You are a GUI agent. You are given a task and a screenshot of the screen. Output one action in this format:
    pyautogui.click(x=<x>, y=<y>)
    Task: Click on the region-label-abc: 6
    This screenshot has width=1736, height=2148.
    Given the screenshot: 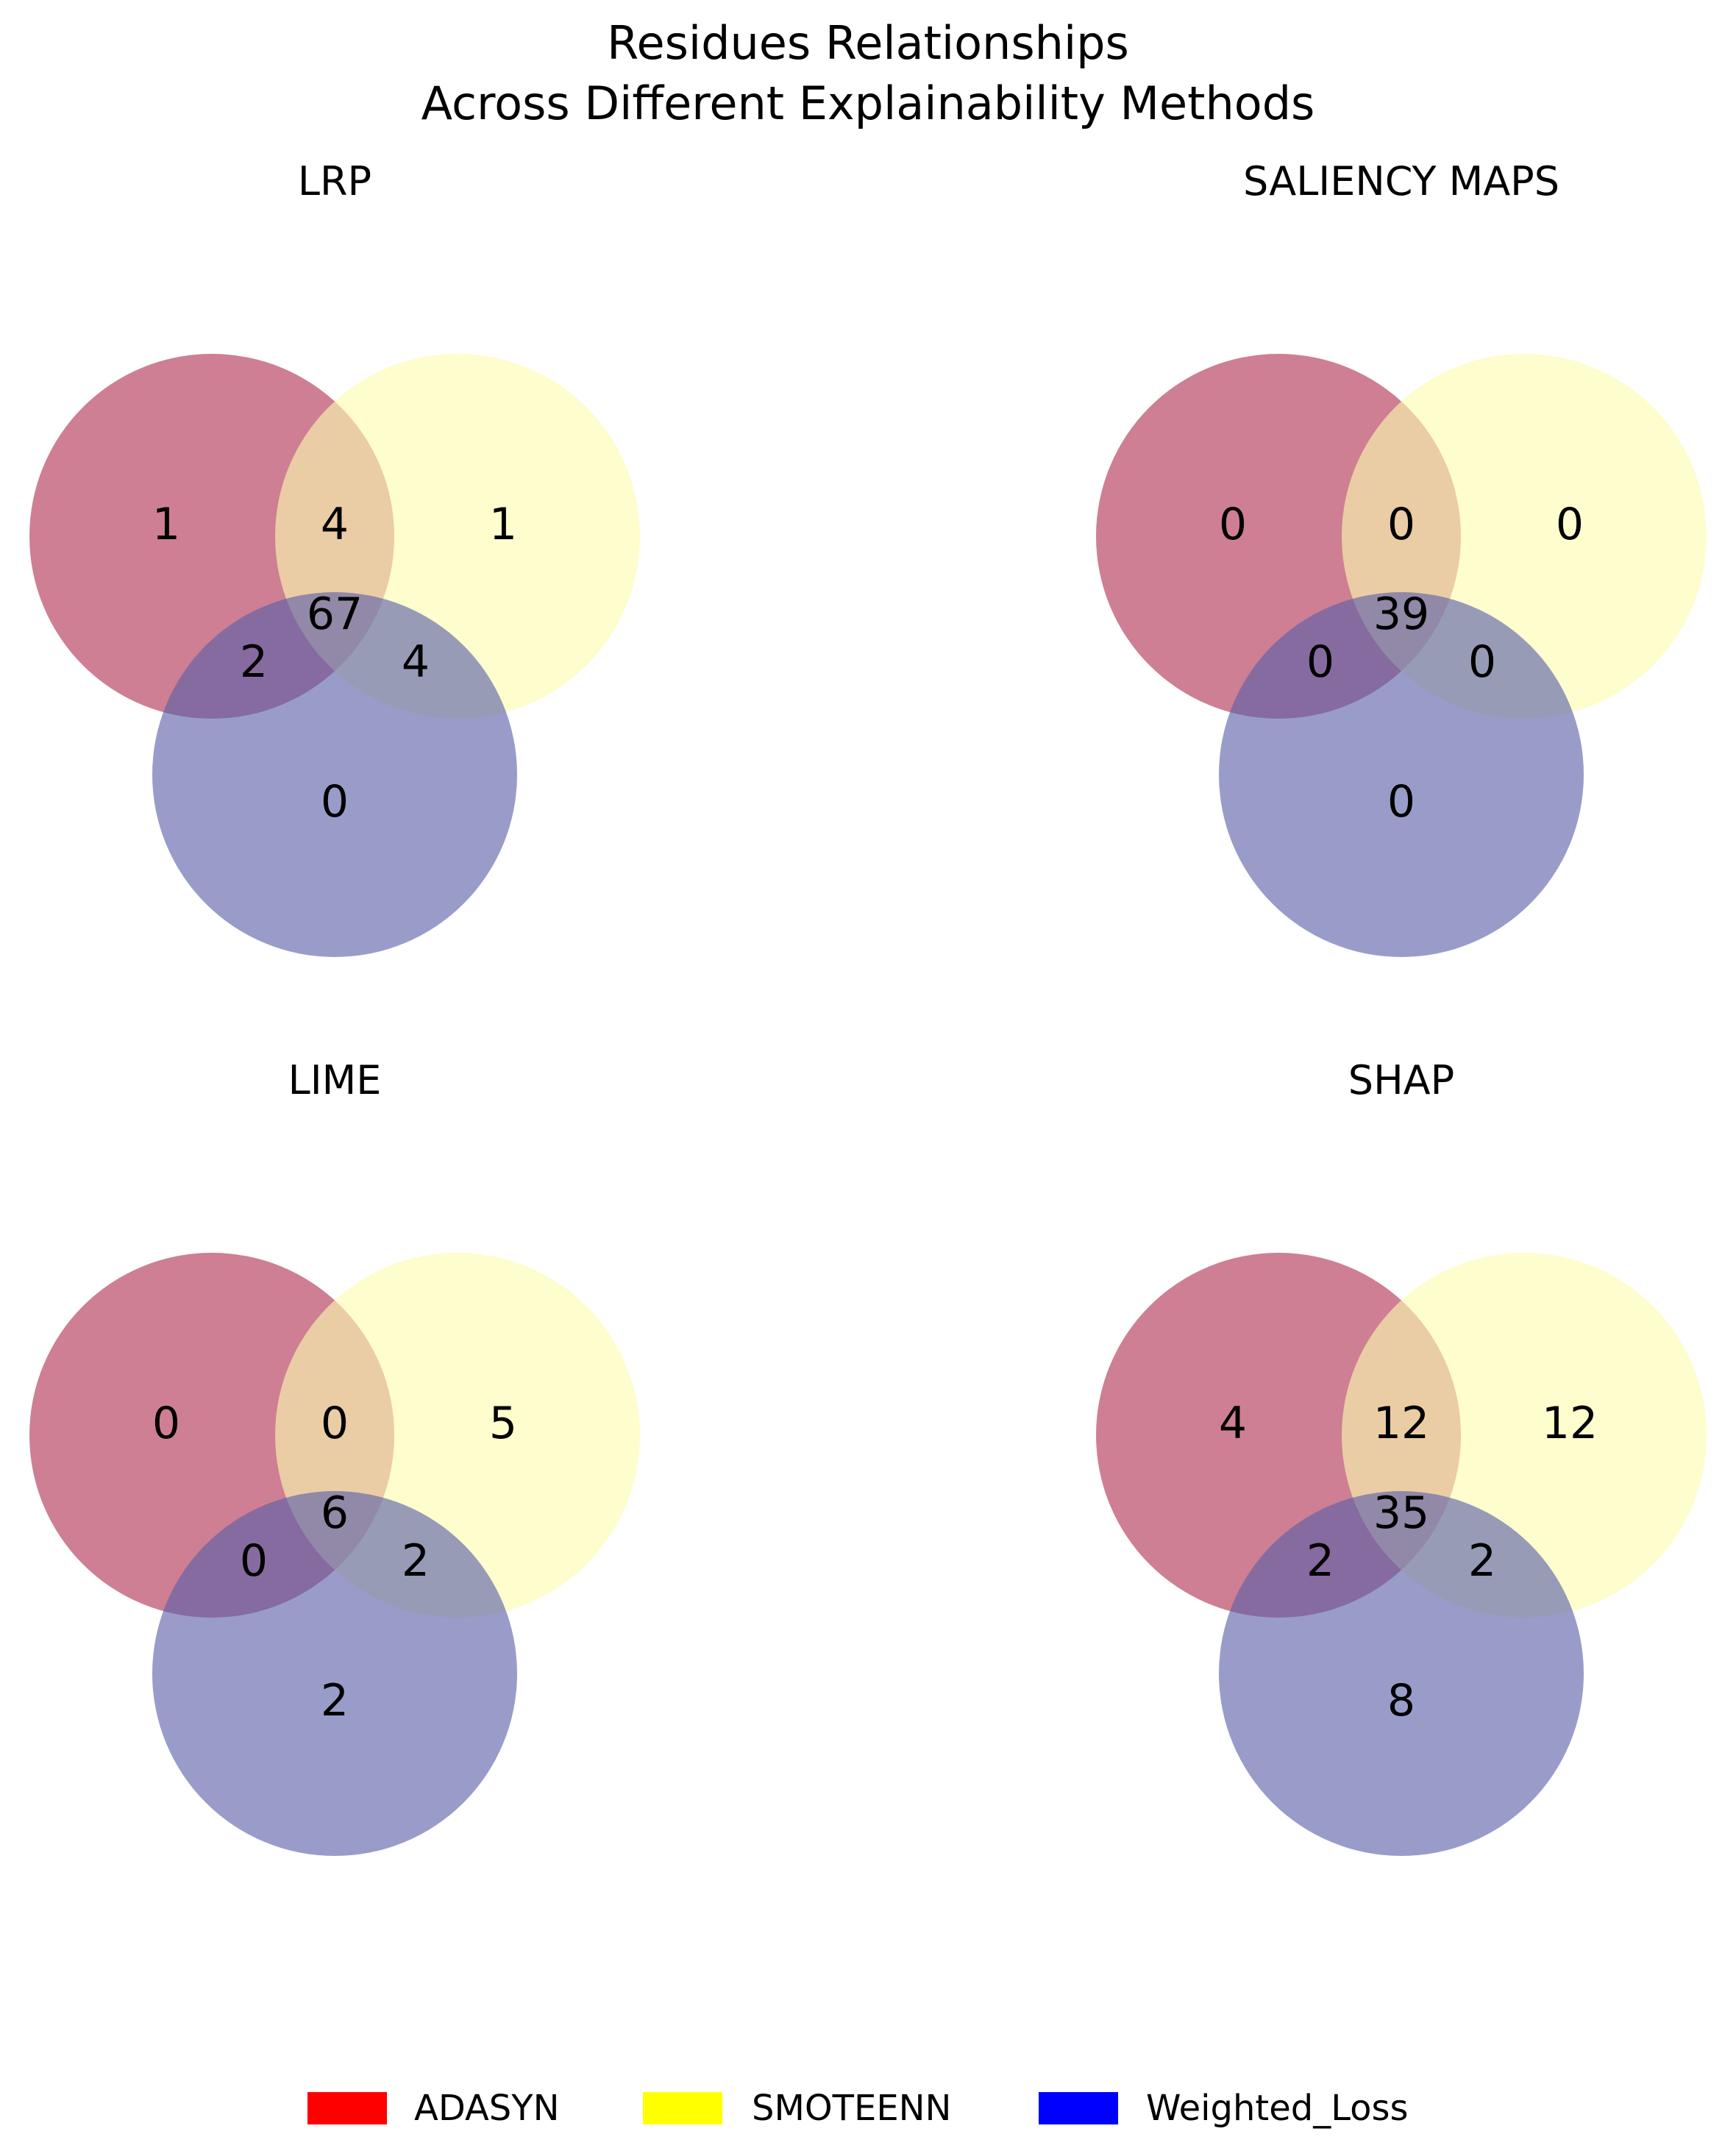 What is the action you would take?
    pyautogui.click(x=335, y=1513)
    